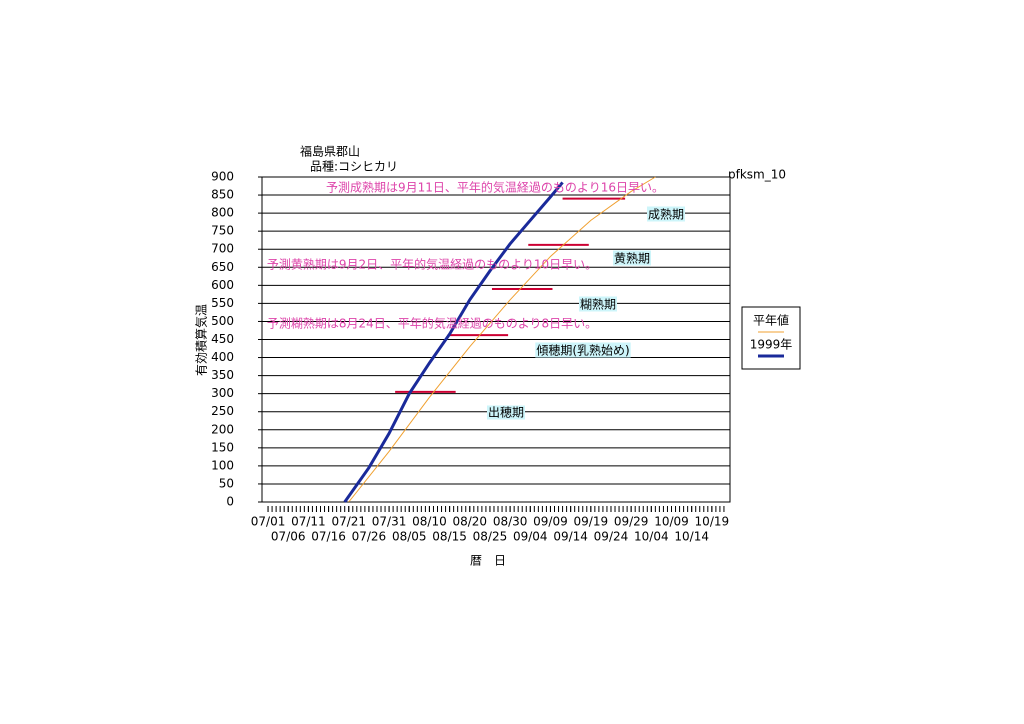  What do you see at coordinates (432, 323) in the screenshot?
I see `annotation: 予測糊熟期は8月24日、平年的気温経過のものより8日早い。` at bounding box center [432, 323].